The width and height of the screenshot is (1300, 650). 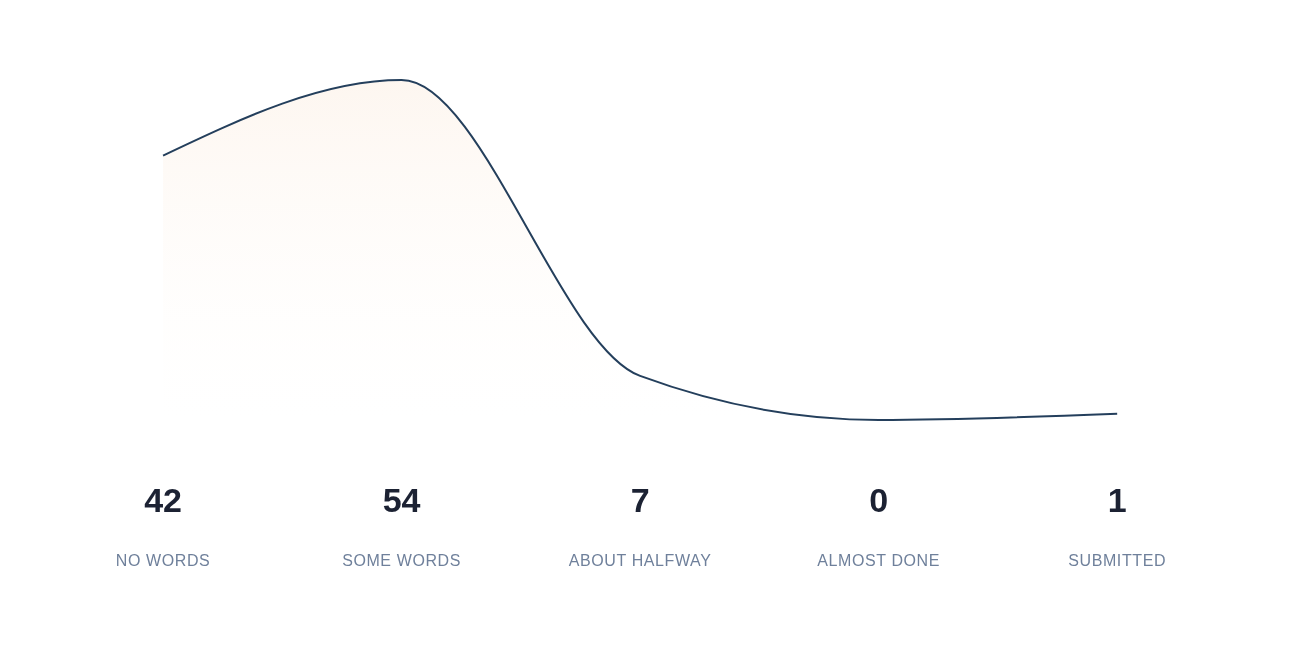 I want to click on data-label: 1, so click(x=1117, y=500).